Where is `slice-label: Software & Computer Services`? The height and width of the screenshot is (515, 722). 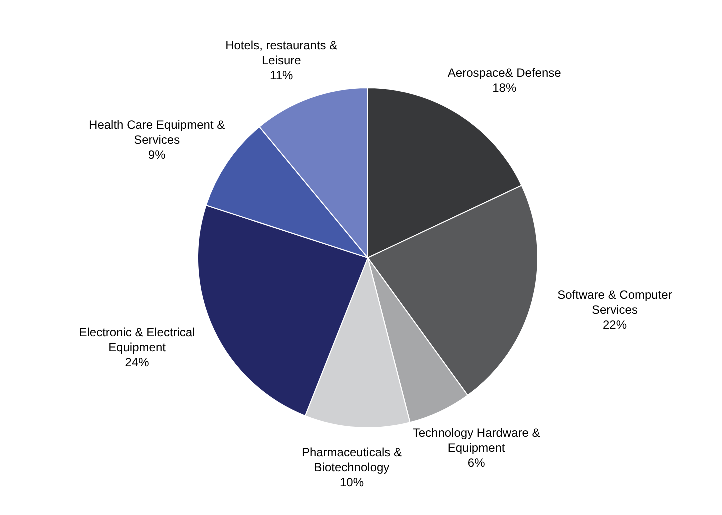
slice-label: Software & Computer Services is located at coordinates (615, 303).